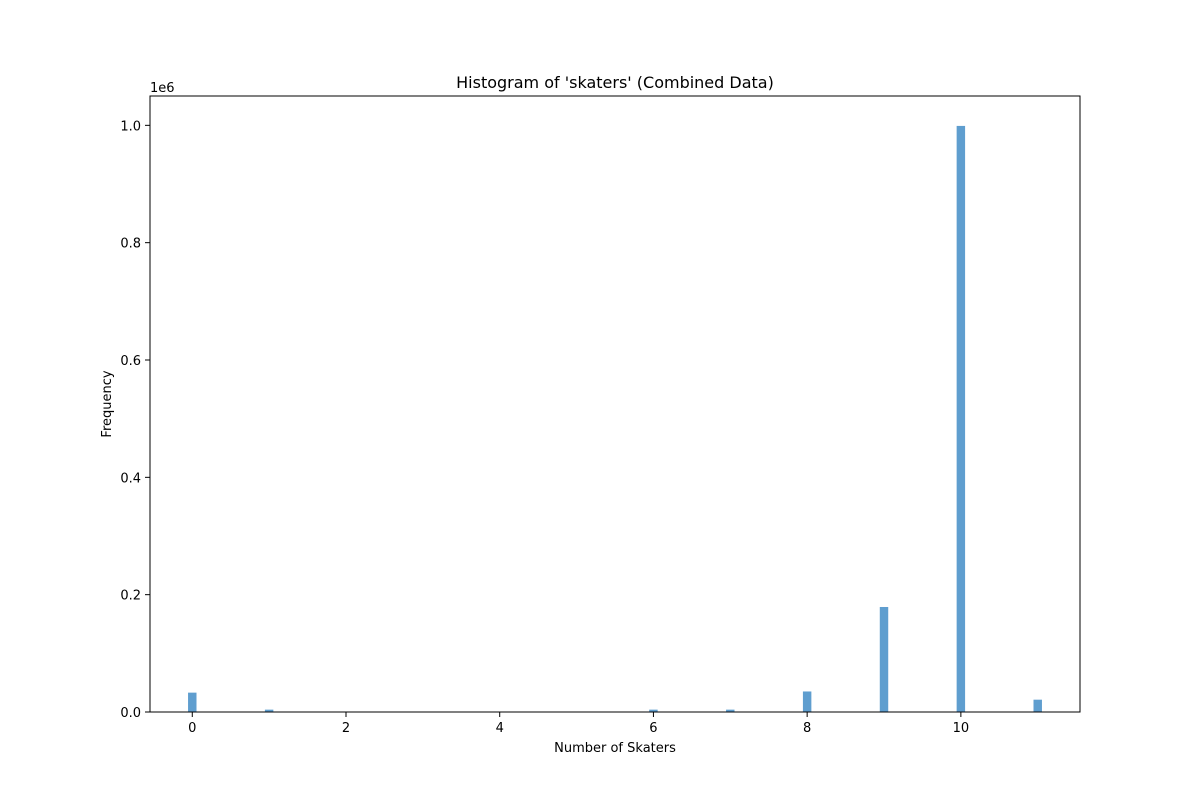 Image resolution: width=1200 pixels, height=800 pixels. What do you see at coordinates (130, 361) in the screenshot?
I see `y-tick-label: 0.6` at bounding box center [130, 361].